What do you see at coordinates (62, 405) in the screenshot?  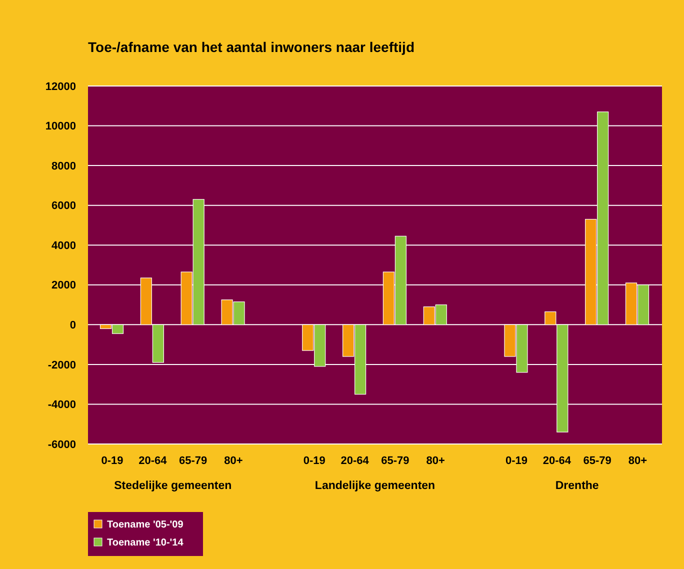 I see `y-tick-label: -4000` at bounding box center [62, 405].